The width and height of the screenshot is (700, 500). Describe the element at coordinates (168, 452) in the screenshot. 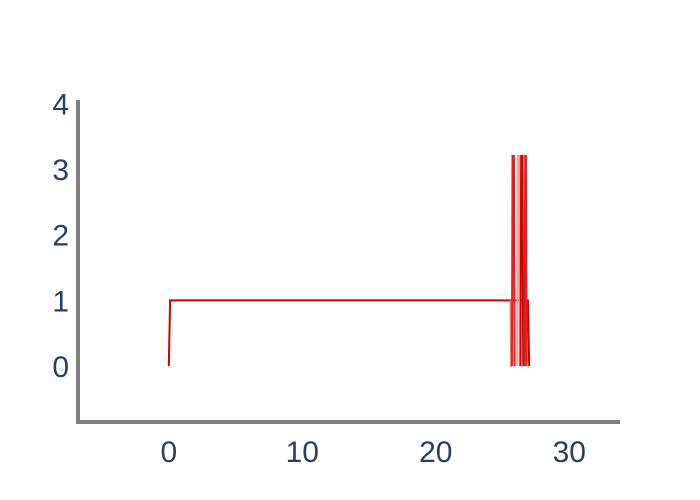

I see `x-tick-label: 0` at that location.